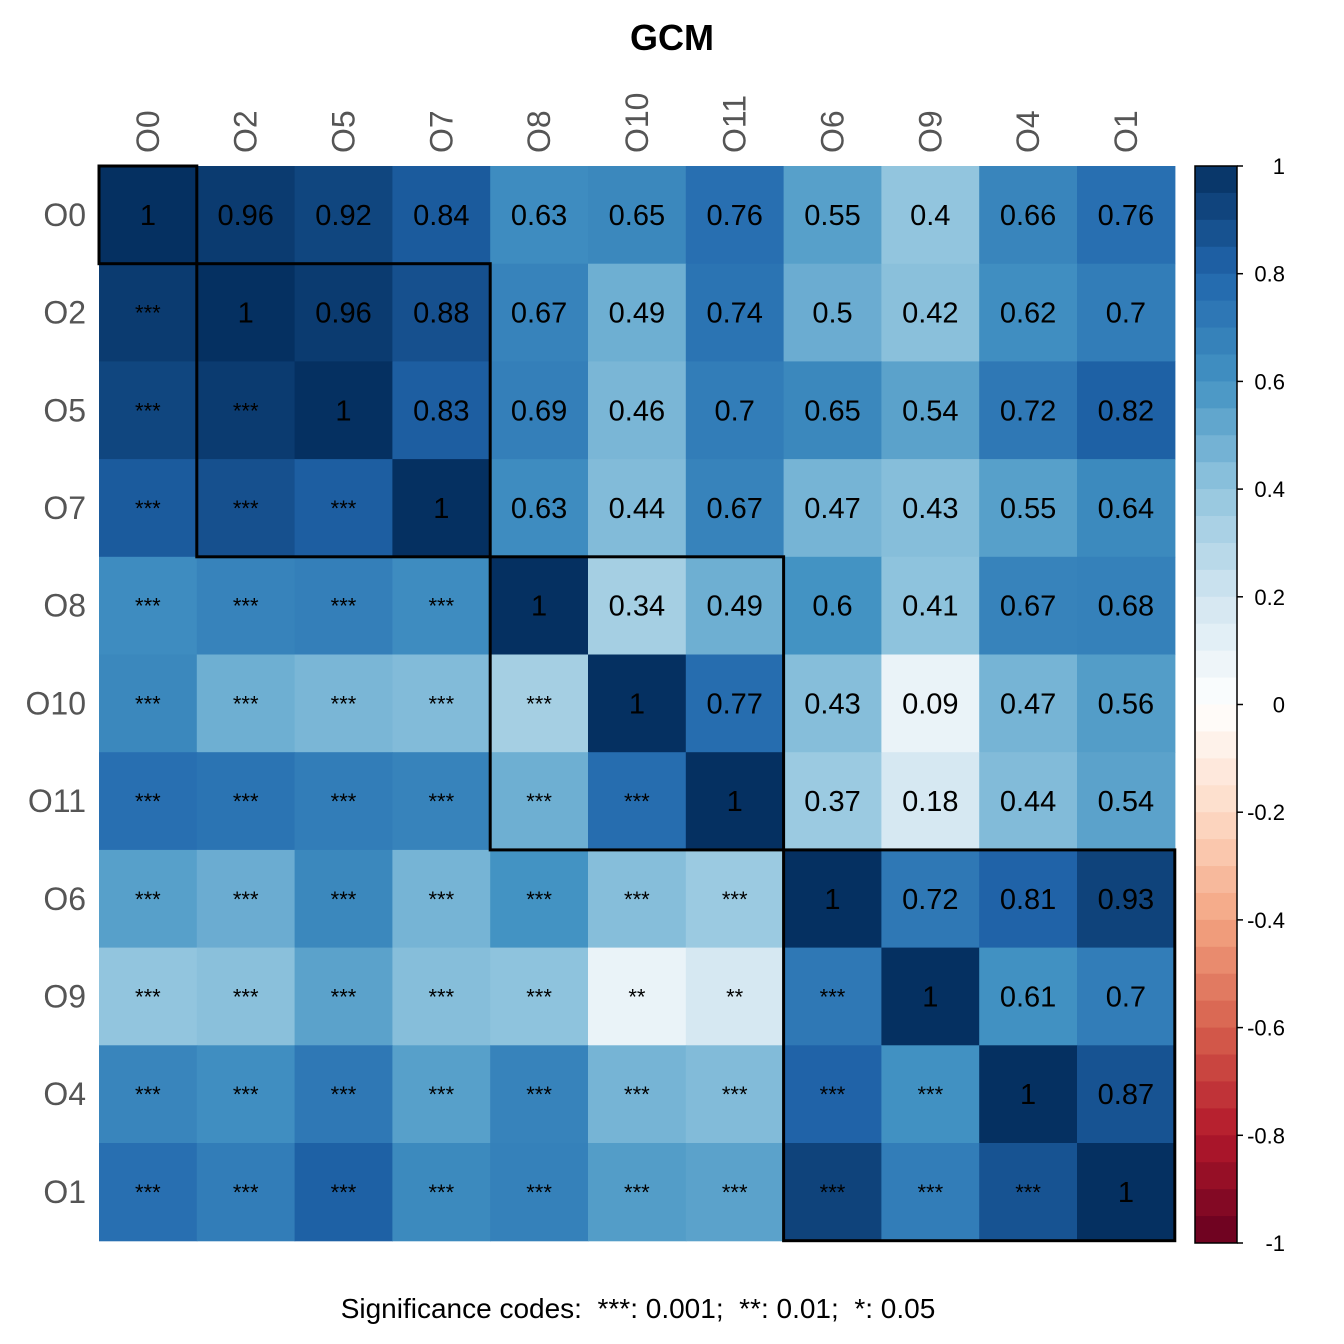 The height and width of the screenshot is (1344, 1344). What do you see at coordinates (246, 899) in the screenshot?
I see `heatmap-cell-O6-O2` at bounding box center [246, 899].